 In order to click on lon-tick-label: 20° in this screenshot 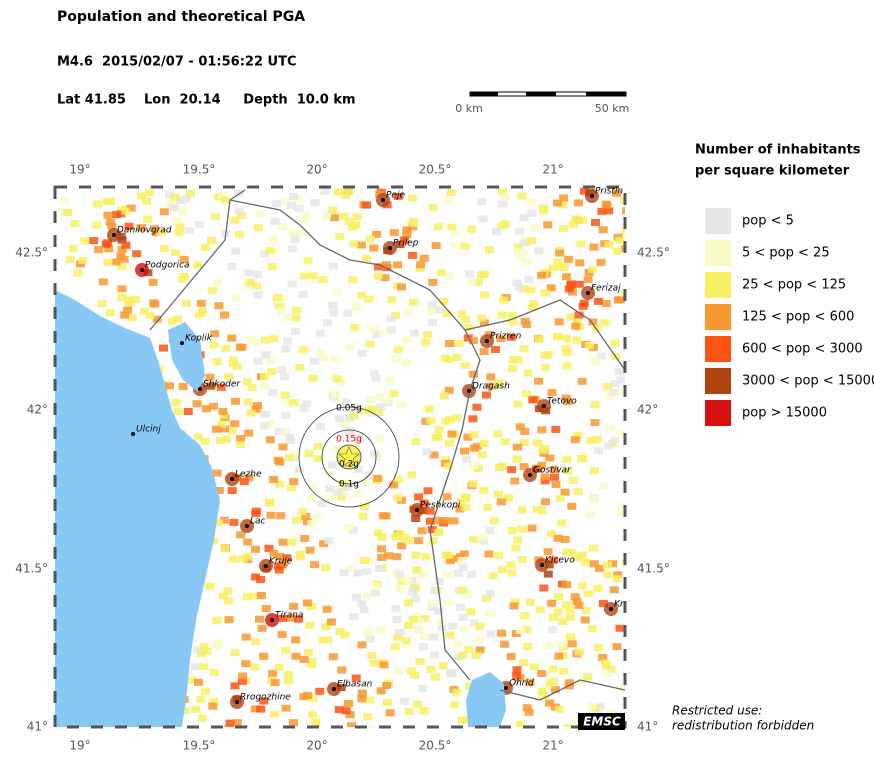, I will do `click(316, 170)`.